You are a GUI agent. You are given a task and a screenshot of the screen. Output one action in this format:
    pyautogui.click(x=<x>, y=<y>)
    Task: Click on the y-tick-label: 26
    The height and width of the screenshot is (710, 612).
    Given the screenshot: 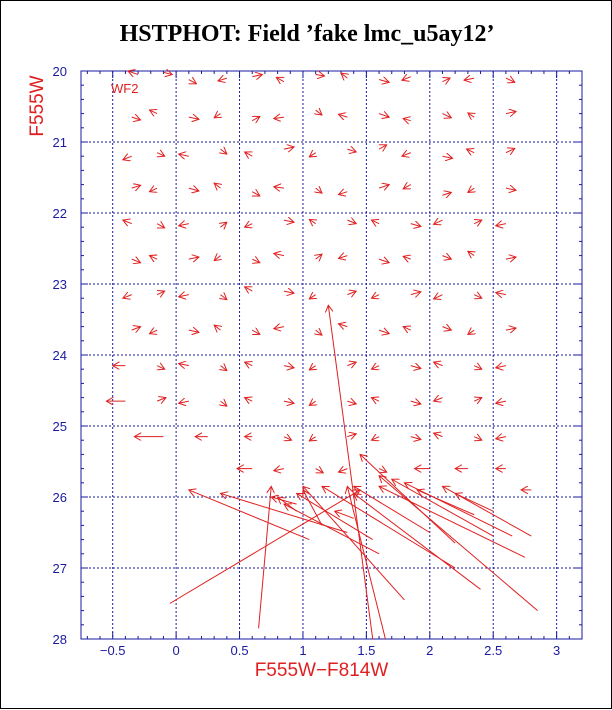 What is the action you would take?
    pyautogui.click(x=60, y=497)
    